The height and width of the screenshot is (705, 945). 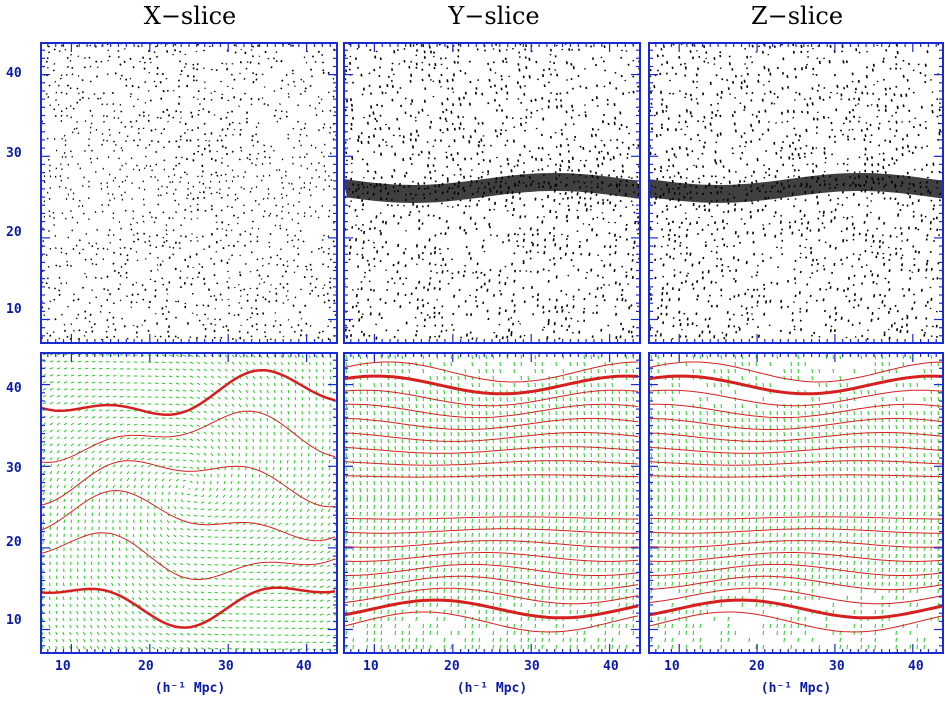 What do you see at coordinates (14, 309) in the screenshot?
I see `ytick-top-10: 10` at bounding box center [14, 309].